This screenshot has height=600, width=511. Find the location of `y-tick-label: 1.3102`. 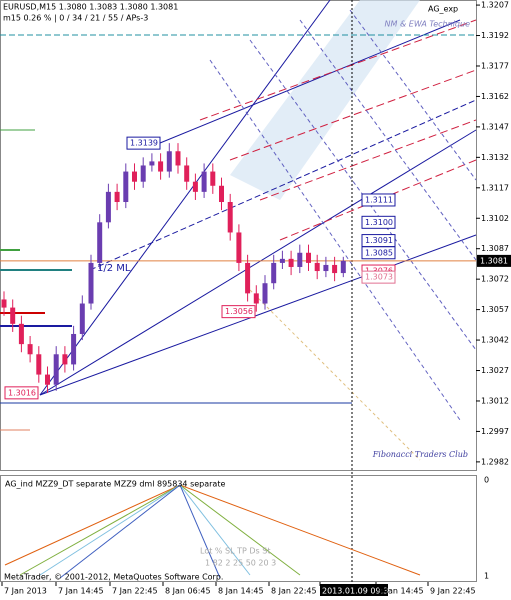

y-tick-label: 1.3102 is located at coordinates (495, 218).